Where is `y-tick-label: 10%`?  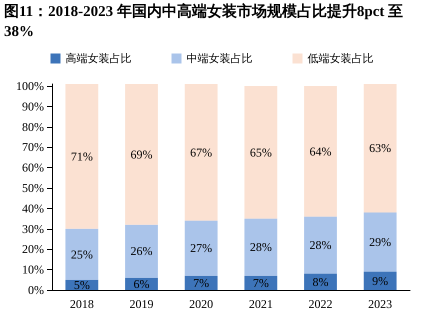
y-tick-label: 10% is located at coordinates (33, 269).